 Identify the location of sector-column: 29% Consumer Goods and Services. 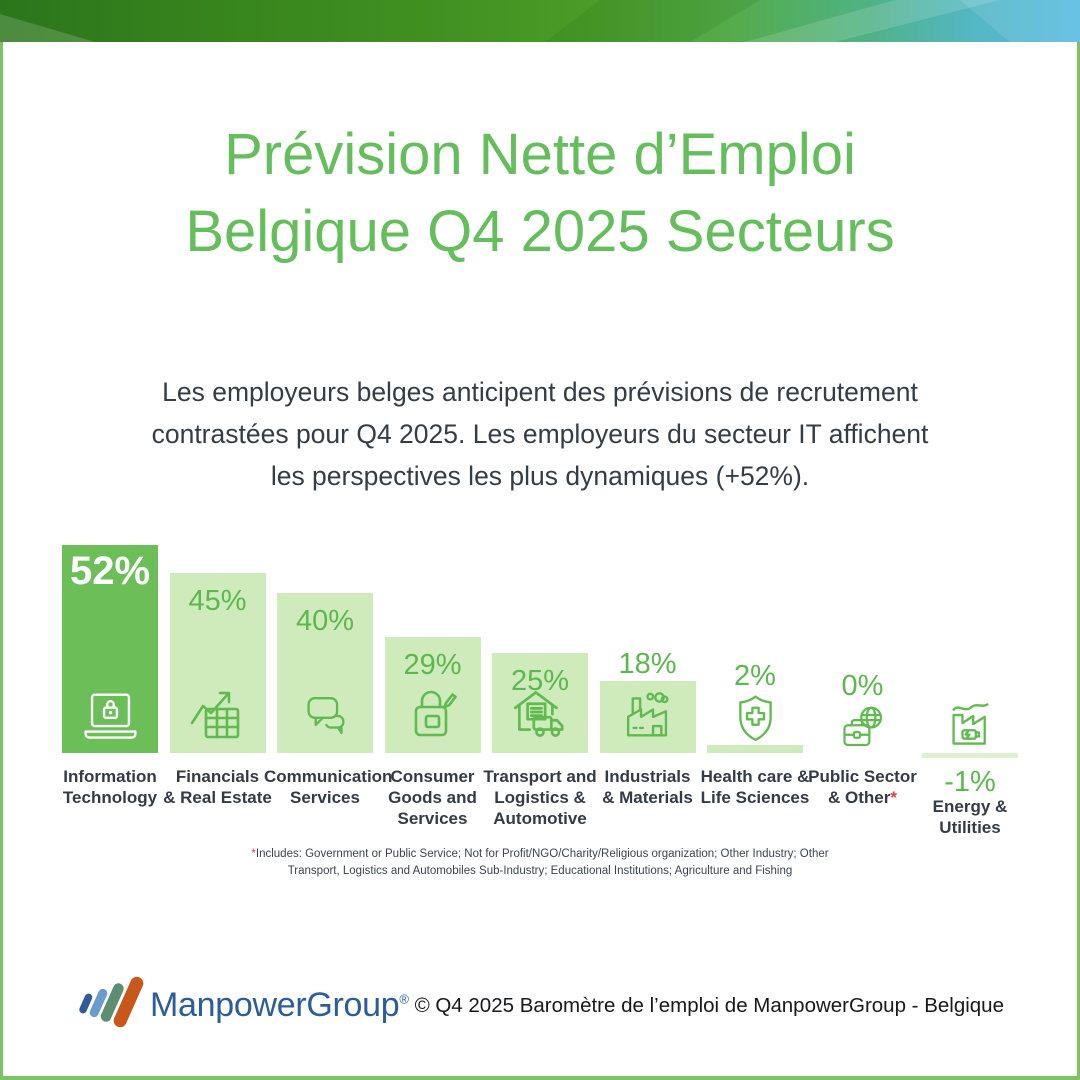
(432, 735).